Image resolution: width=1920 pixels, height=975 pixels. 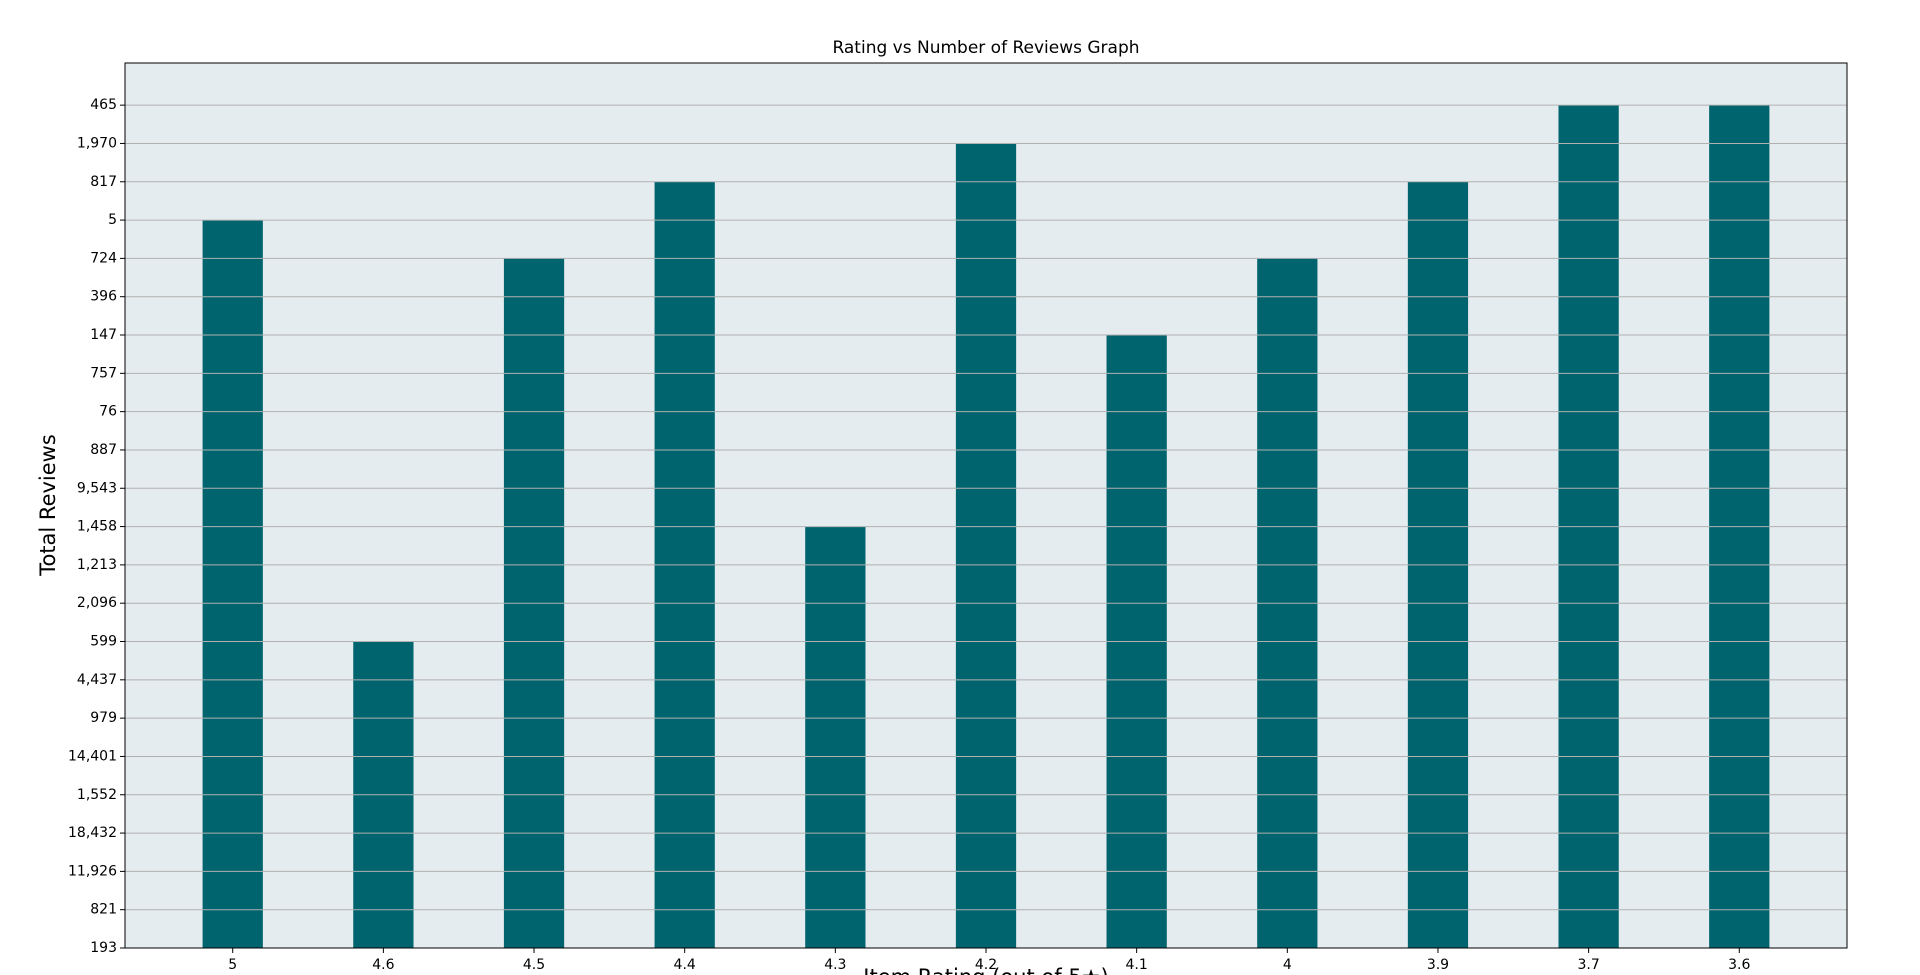 What do you see at coordinates (103, 450) in the screenshot?
I see `y-tick-label: 887` at bounding box center [103, 450].